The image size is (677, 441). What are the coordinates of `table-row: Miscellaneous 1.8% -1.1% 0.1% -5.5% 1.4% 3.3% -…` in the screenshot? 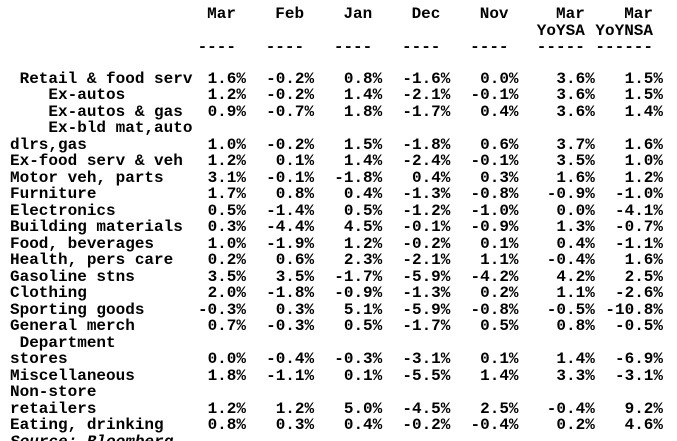 It's located at (336, 375).